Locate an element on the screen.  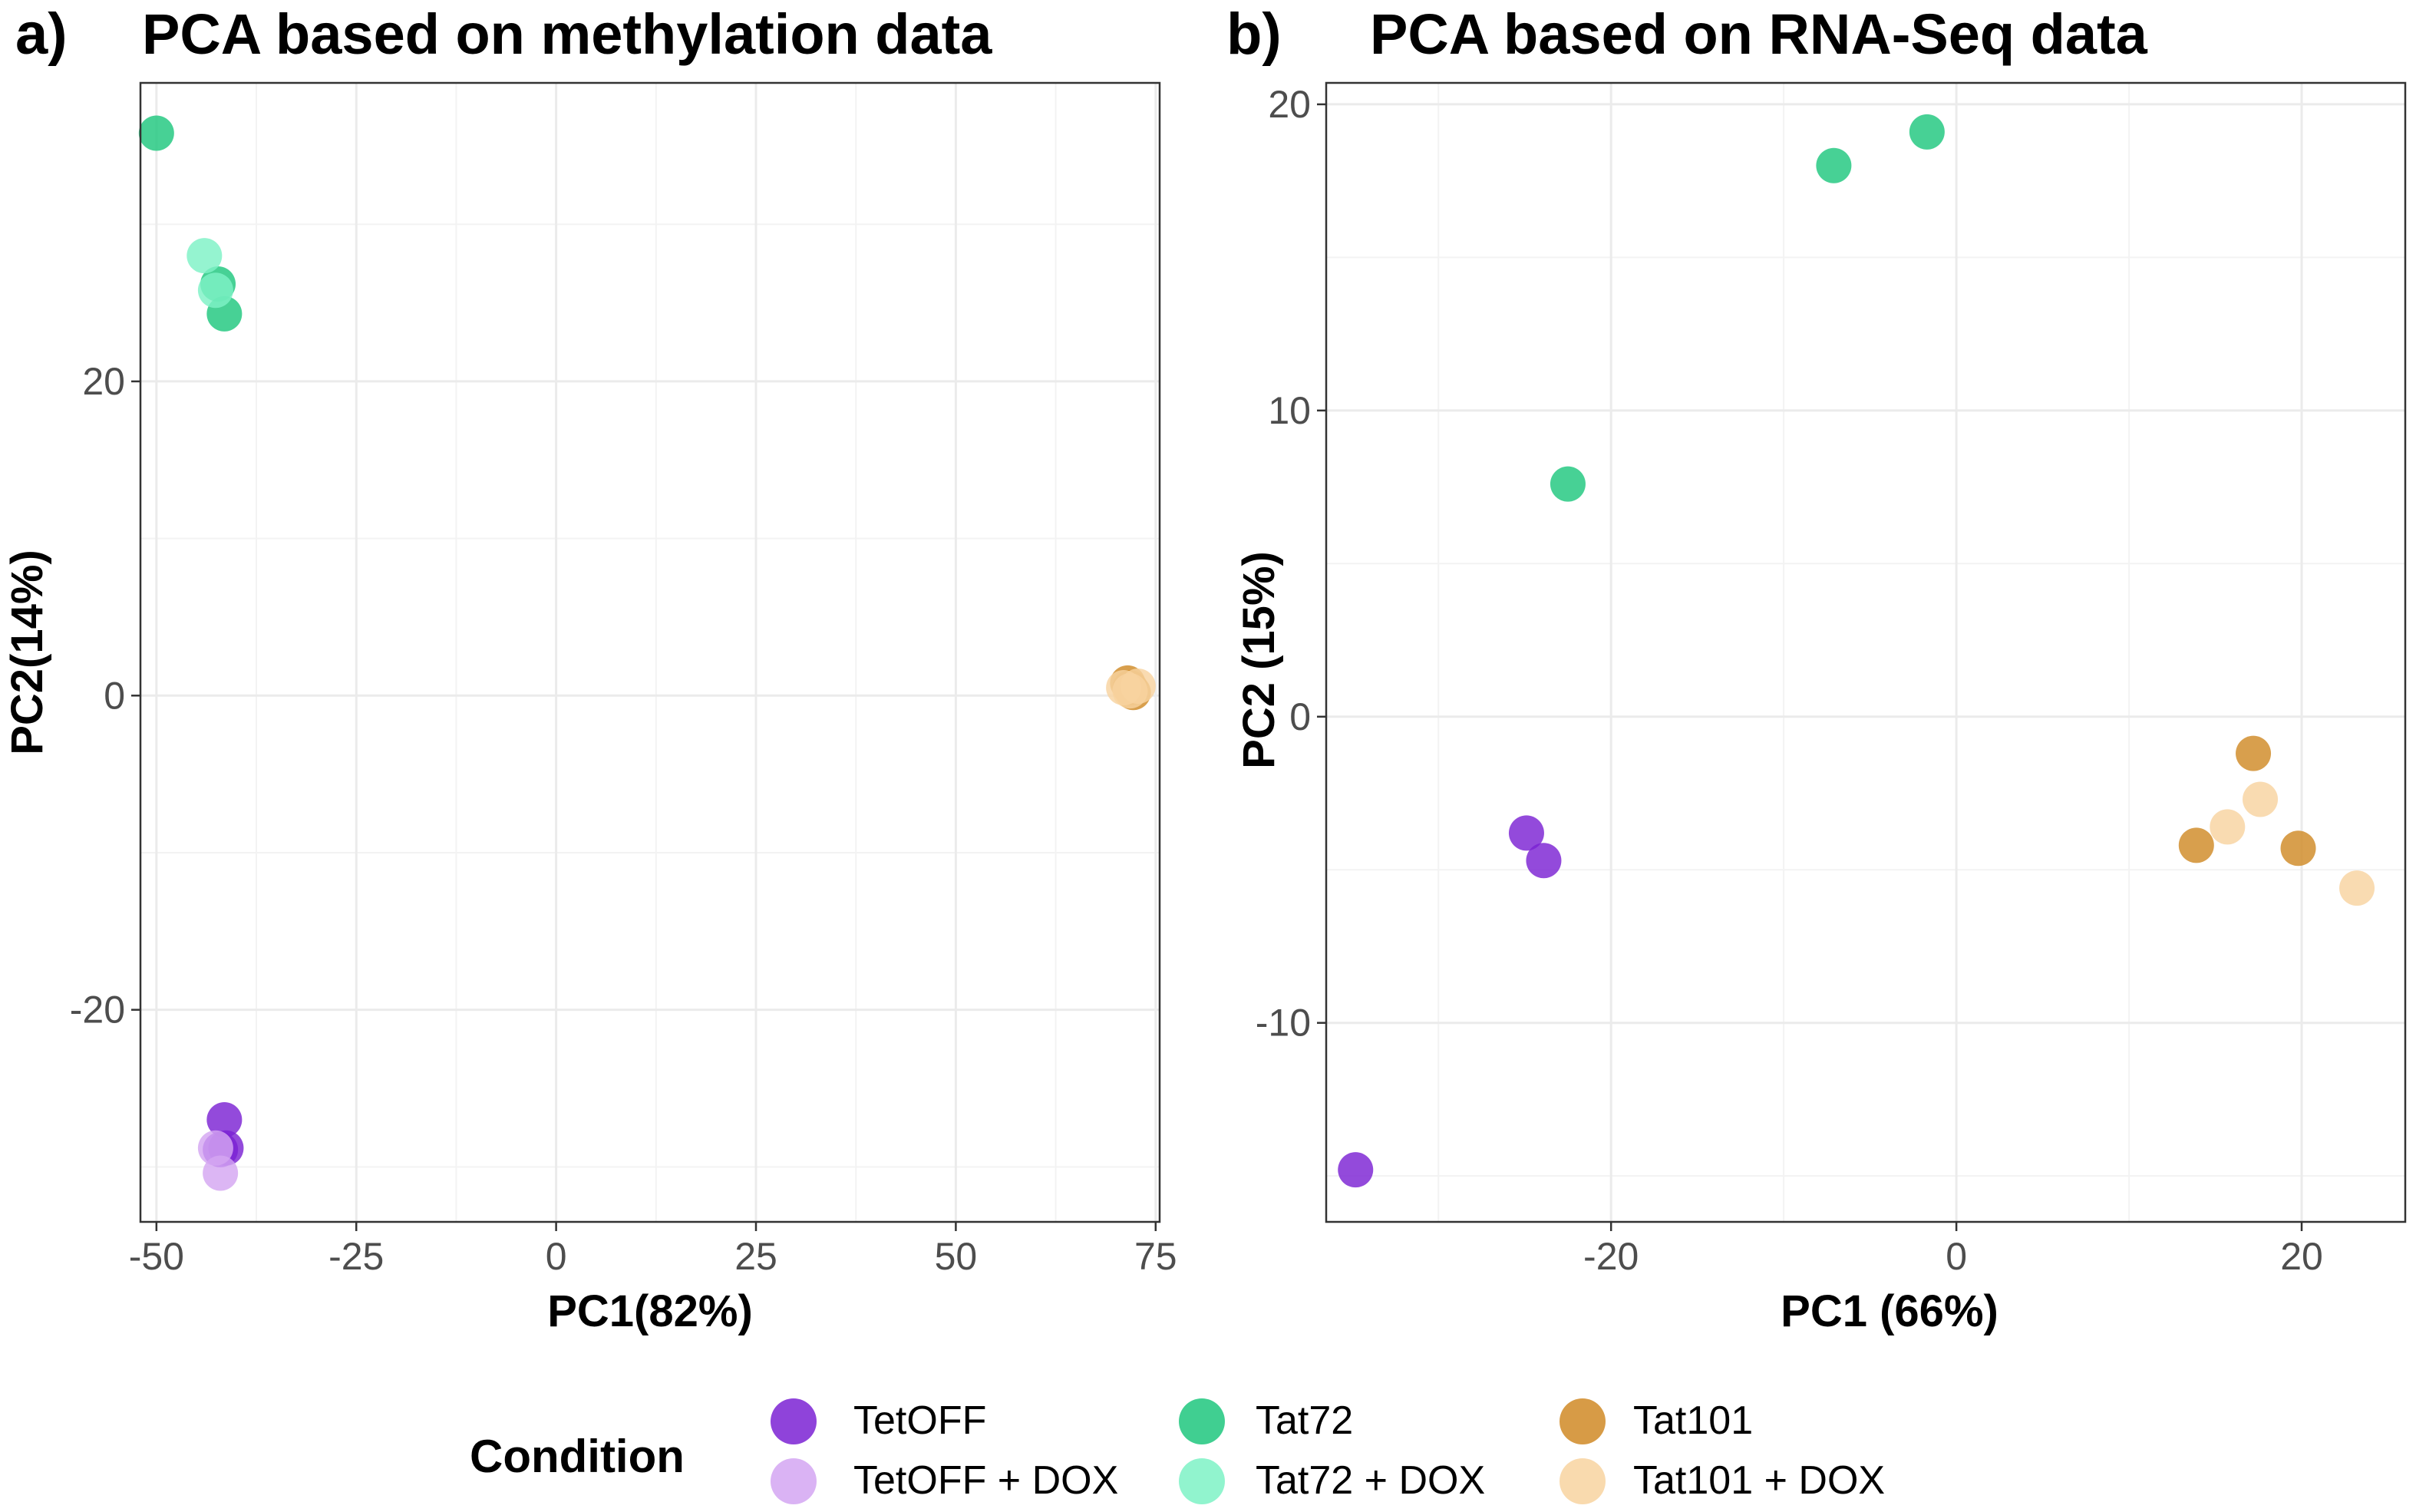
legend-label-tat101: Tat101 is located at coordinates (1693, 1421).